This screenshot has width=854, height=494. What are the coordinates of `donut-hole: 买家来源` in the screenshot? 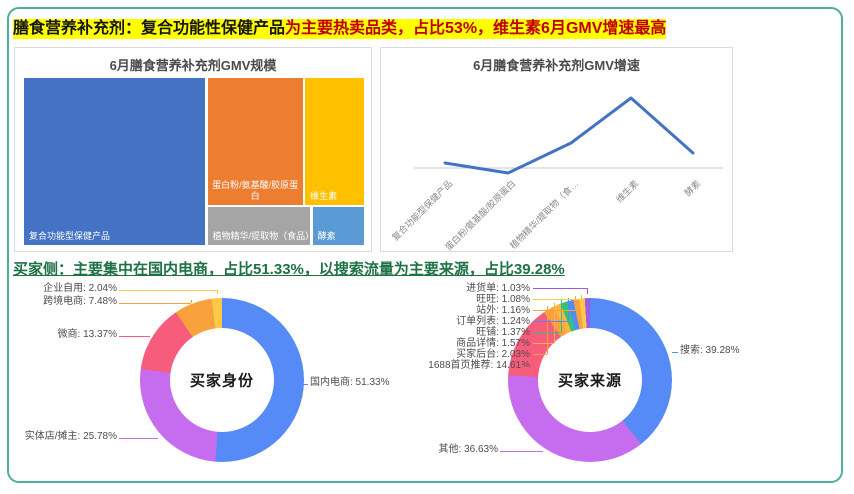 It's located at (590, 380).